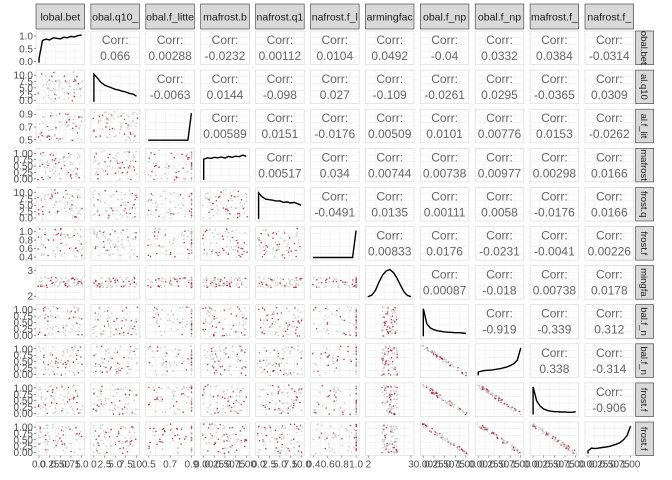  I want to click on corr-value: 0.00509, so click(390, 134).